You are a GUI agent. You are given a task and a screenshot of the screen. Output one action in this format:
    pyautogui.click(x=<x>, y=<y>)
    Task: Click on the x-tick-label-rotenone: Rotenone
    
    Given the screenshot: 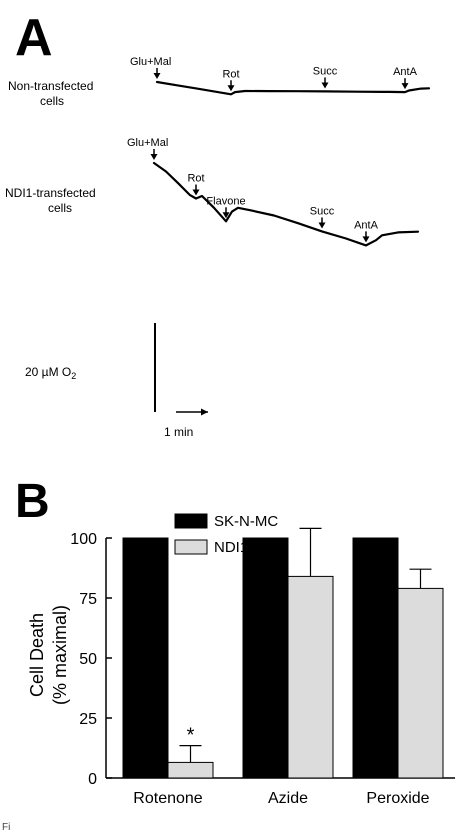 What is the action you would take?
    pyautogui.click(x=167, y=798)
    